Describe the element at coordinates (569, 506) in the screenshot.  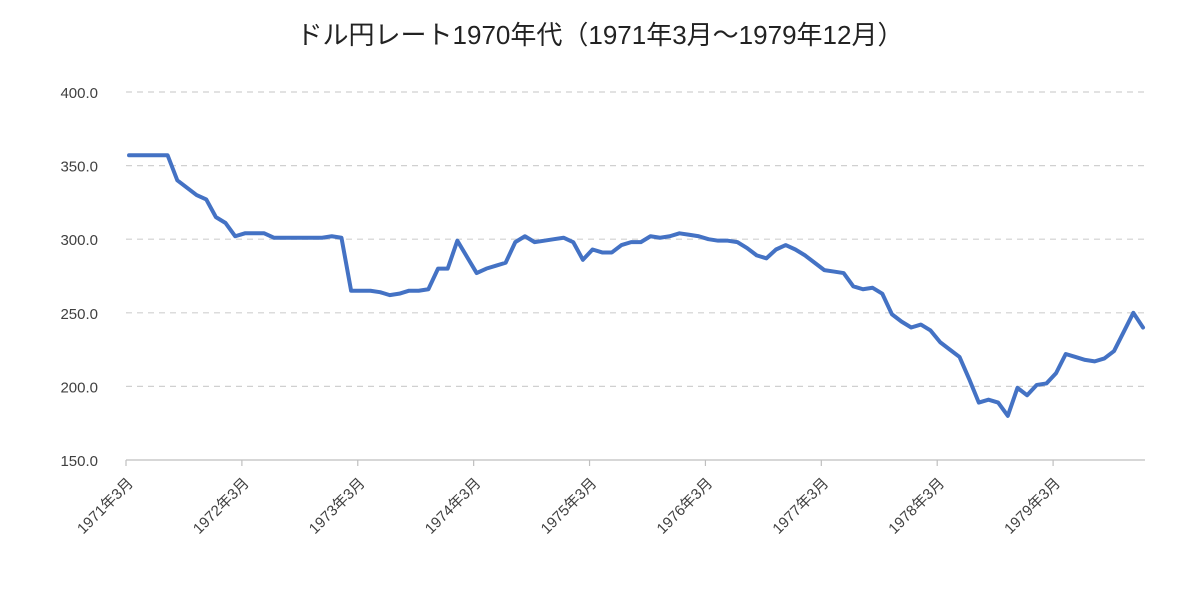
I see `x-tick-label: 1975年3月` at that location.